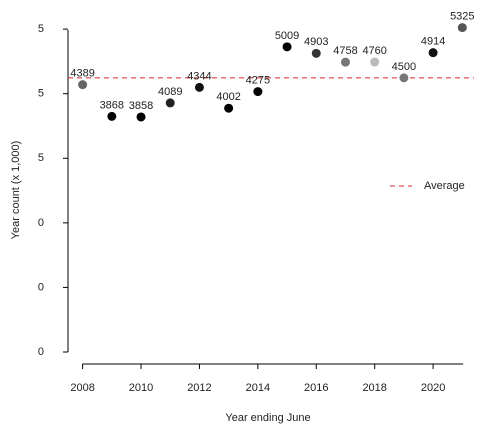 Image resolution: width=477 pixels, height=430 pixels. Describe the element at coordinates (462, 17) in the screenshot. I see `value-label: 5325` at that location.